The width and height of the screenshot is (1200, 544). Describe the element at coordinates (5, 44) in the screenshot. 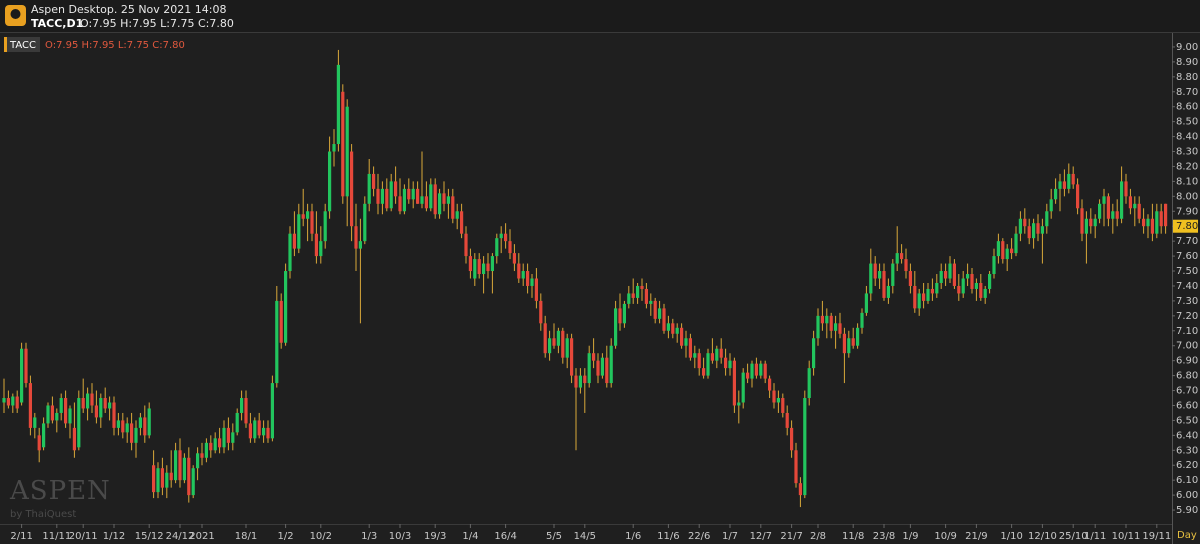

I see `legend-accent` at that location.